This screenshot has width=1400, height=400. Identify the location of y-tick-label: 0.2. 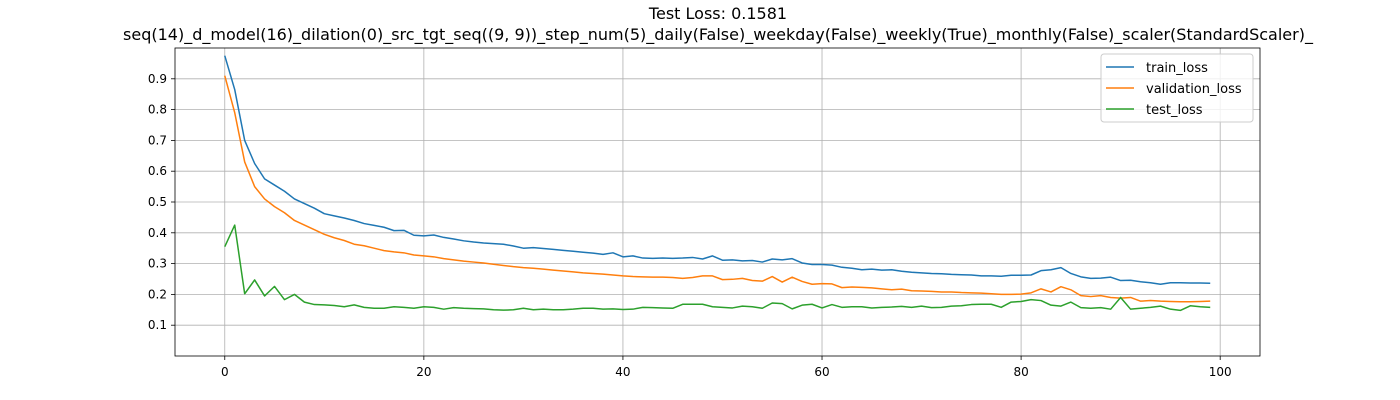
(157, 294).